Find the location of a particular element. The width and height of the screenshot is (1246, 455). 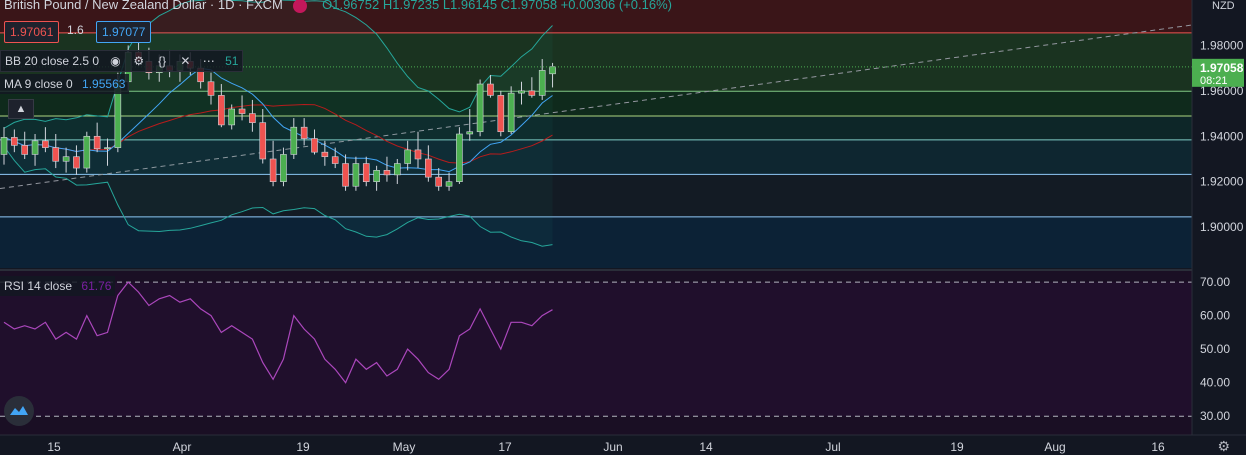

bb-indicator-value: 51 is located at coordinates (232, 61).